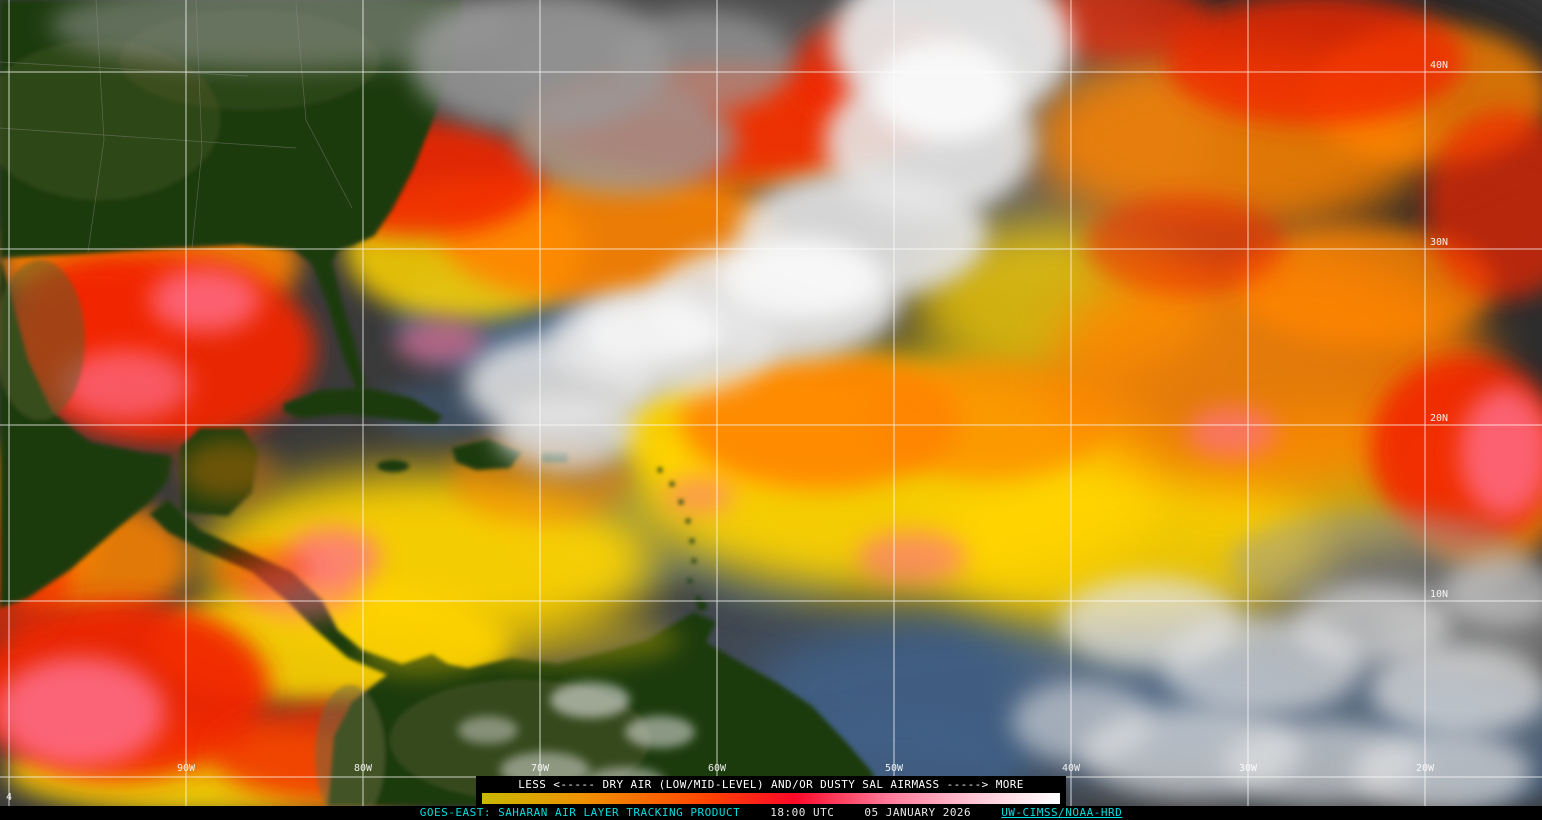  Describe the element at coordinates (1071, 768) in the screenshot. I see `lon-label: 40W` at that location.